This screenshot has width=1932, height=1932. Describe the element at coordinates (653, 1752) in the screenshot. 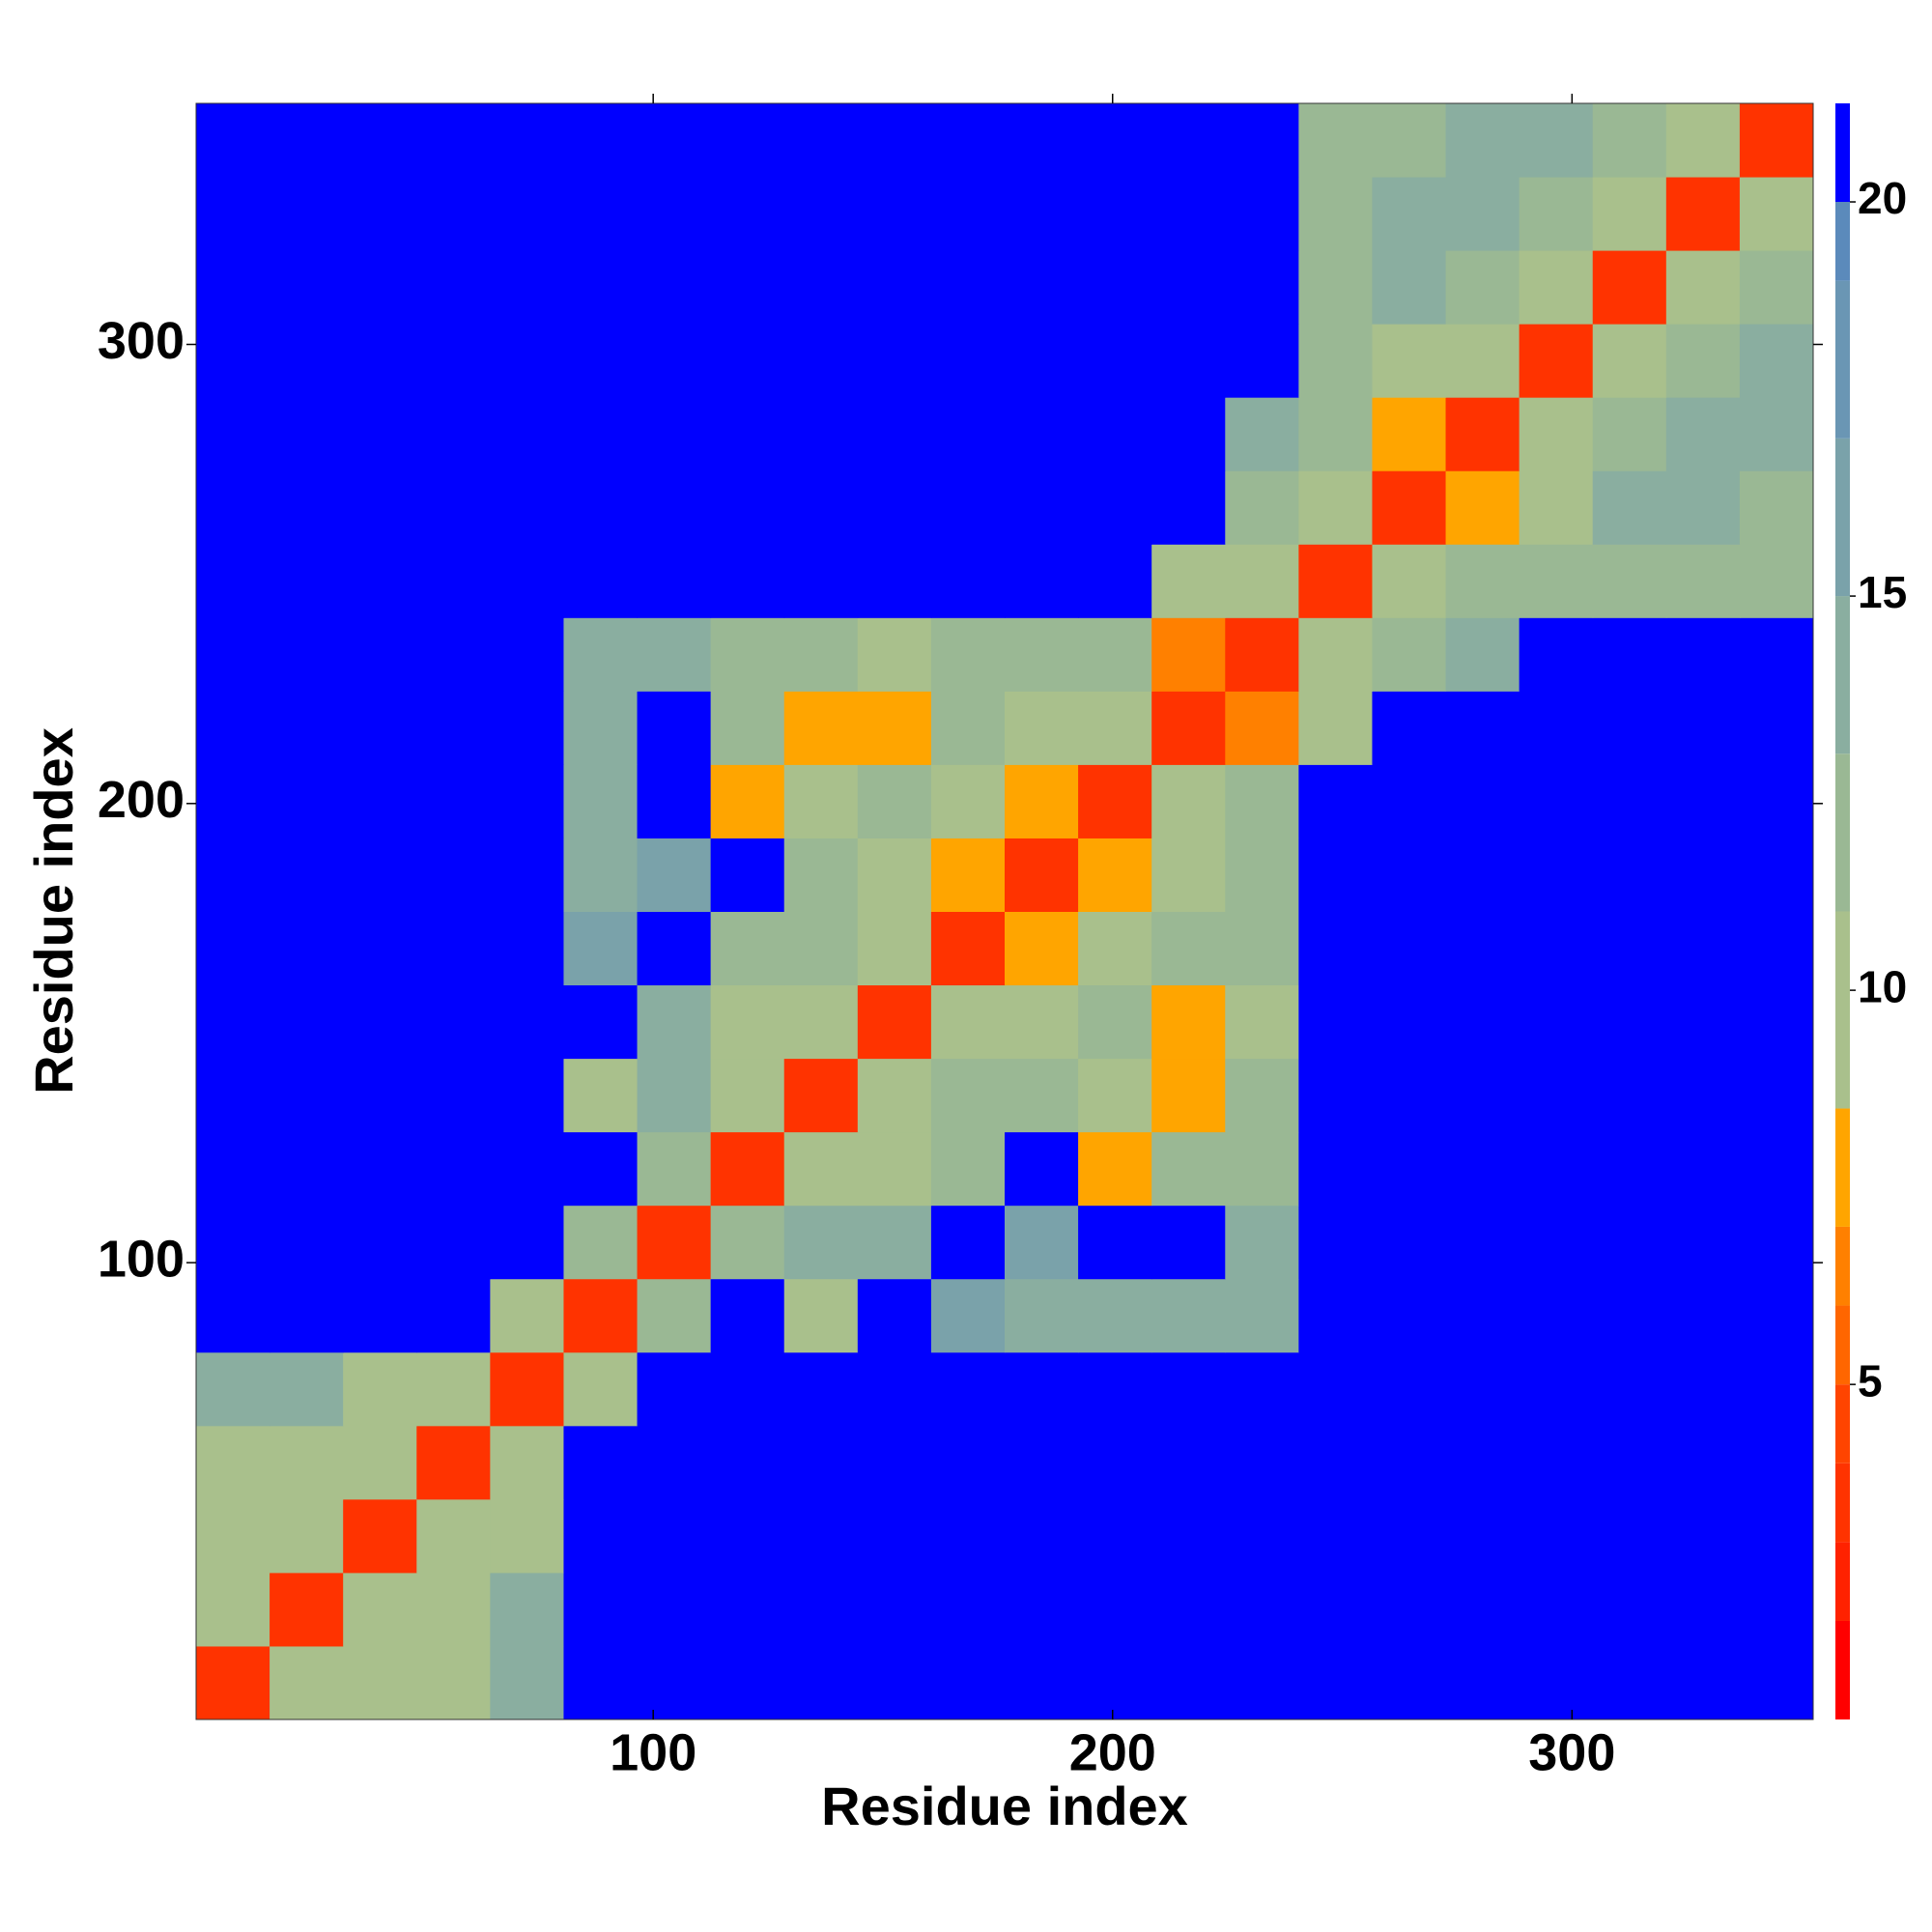

I see `x-tick-label: 100` at that location.